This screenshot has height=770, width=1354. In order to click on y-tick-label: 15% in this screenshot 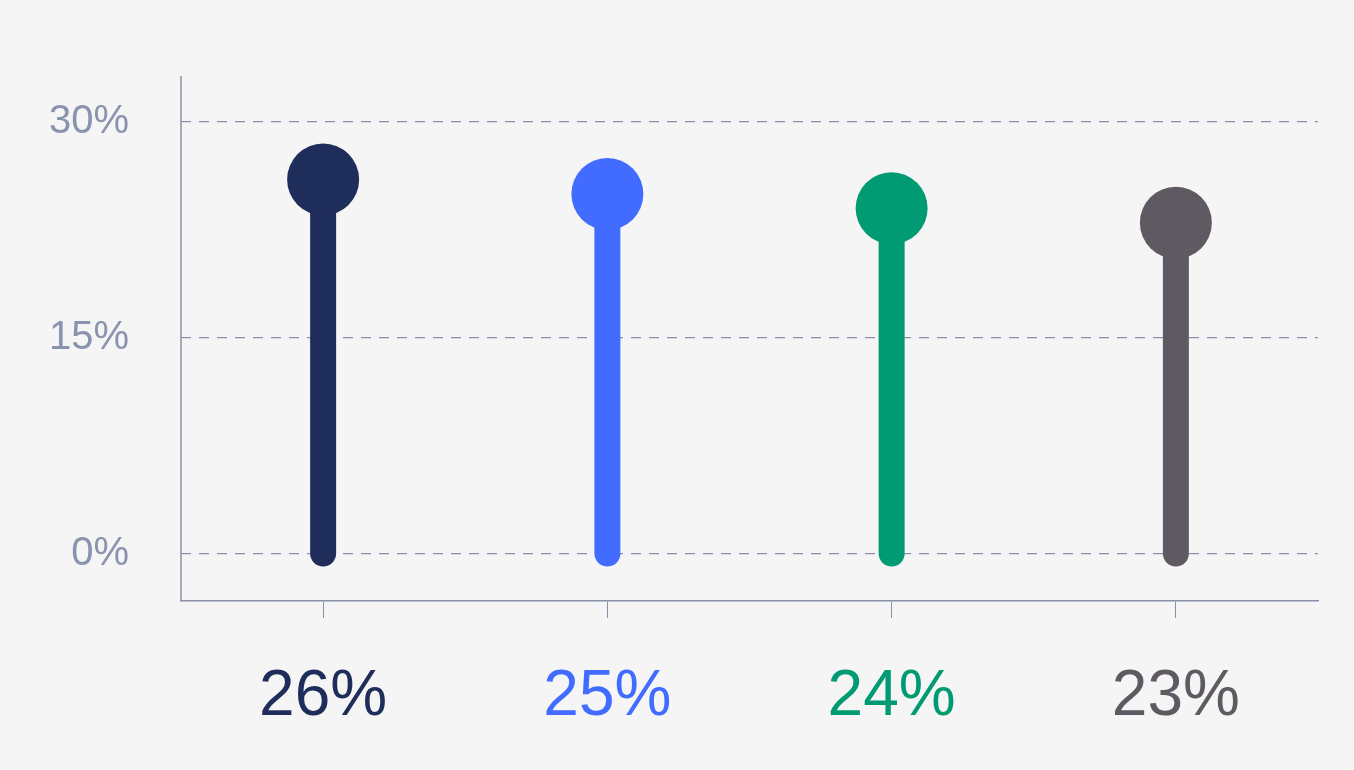, I will do `click(88, 334)`.